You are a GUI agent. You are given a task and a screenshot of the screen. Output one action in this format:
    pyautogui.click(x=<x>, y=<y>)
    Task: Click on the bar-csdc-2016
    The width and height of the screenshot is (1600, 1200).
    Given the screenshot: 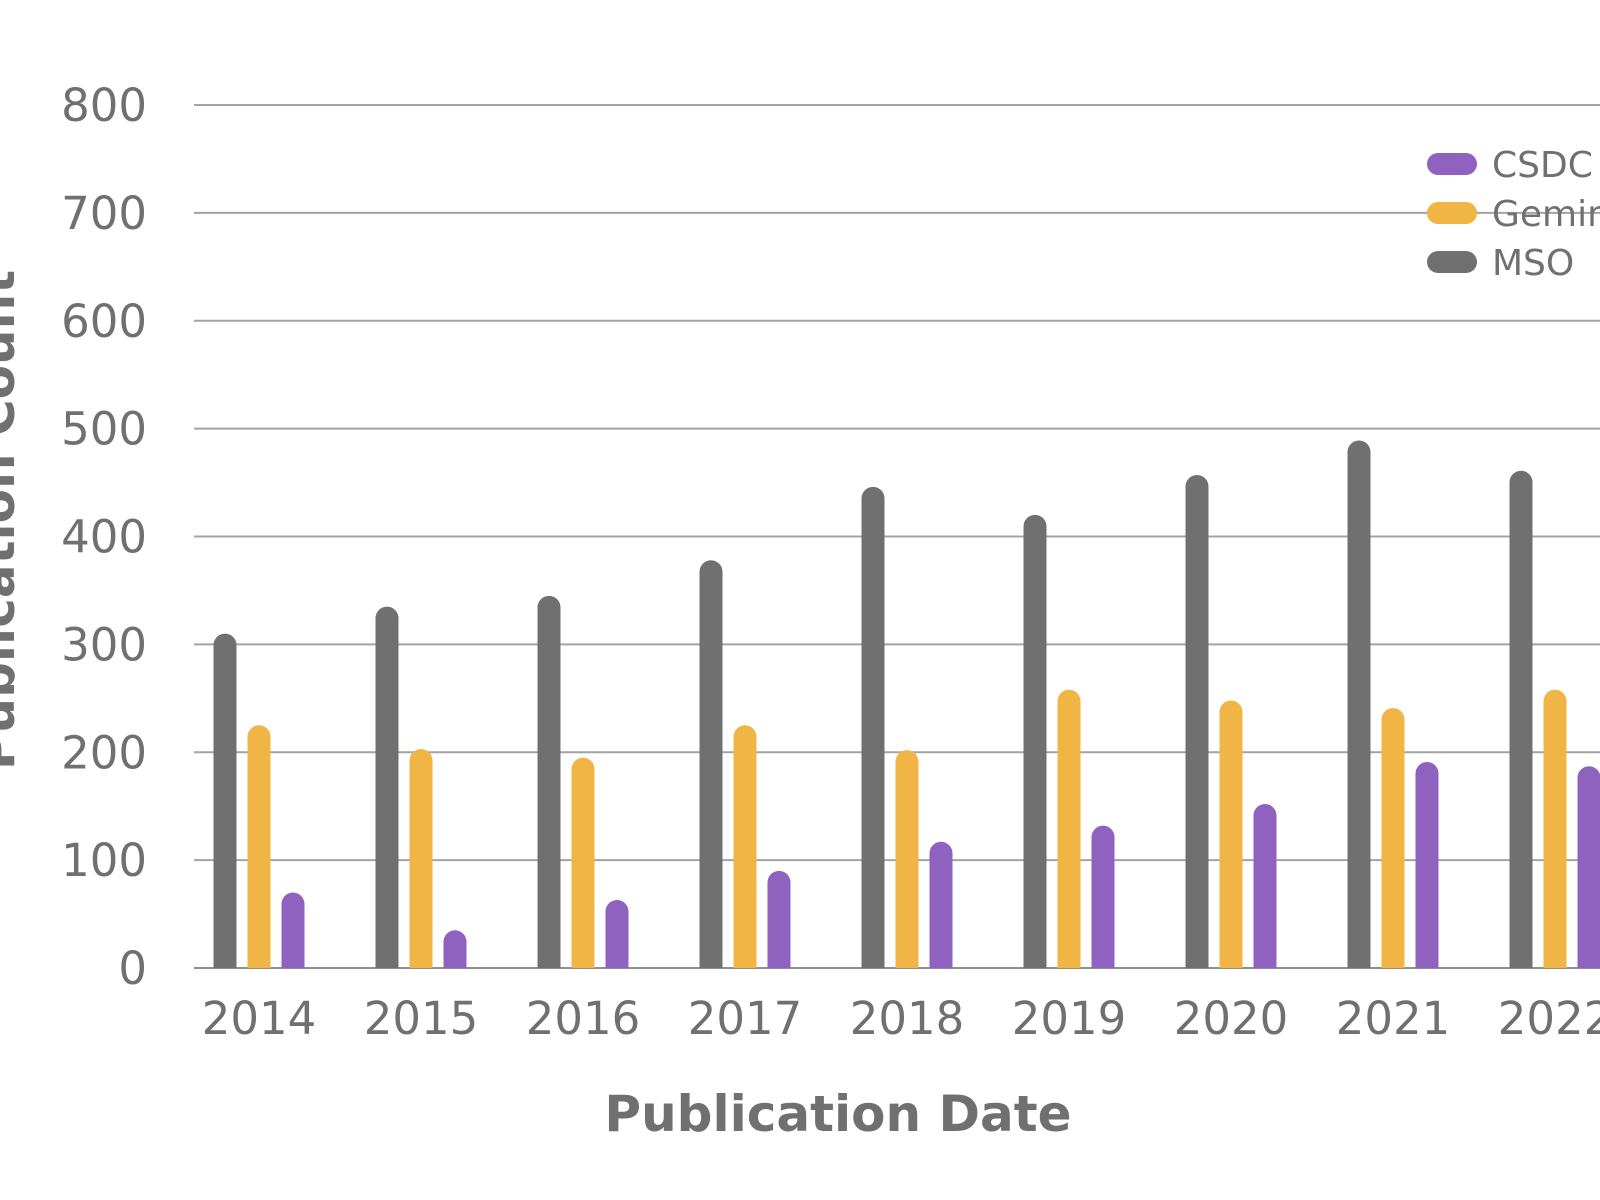 What is the action you would take?
    pyautogui.click(x=617, y=934)
    